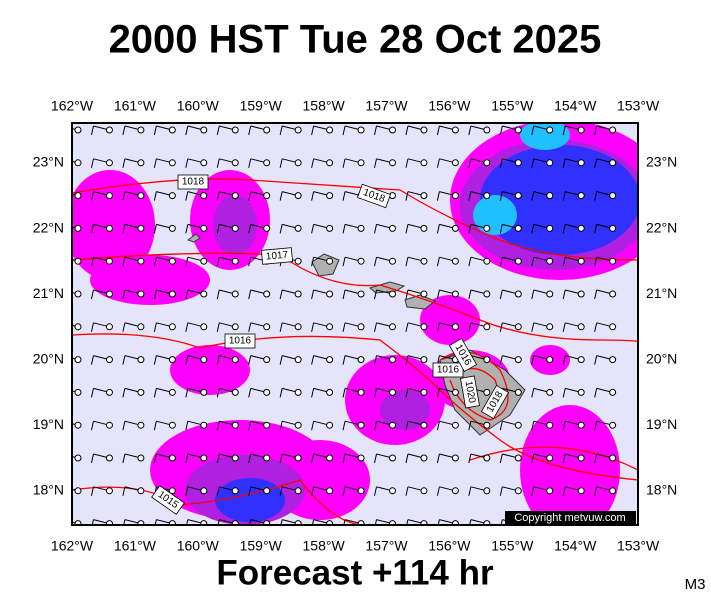 The width and height of the screenshot is (711, 605). I want to click on lat-label: 18°N, so click(48, 490).